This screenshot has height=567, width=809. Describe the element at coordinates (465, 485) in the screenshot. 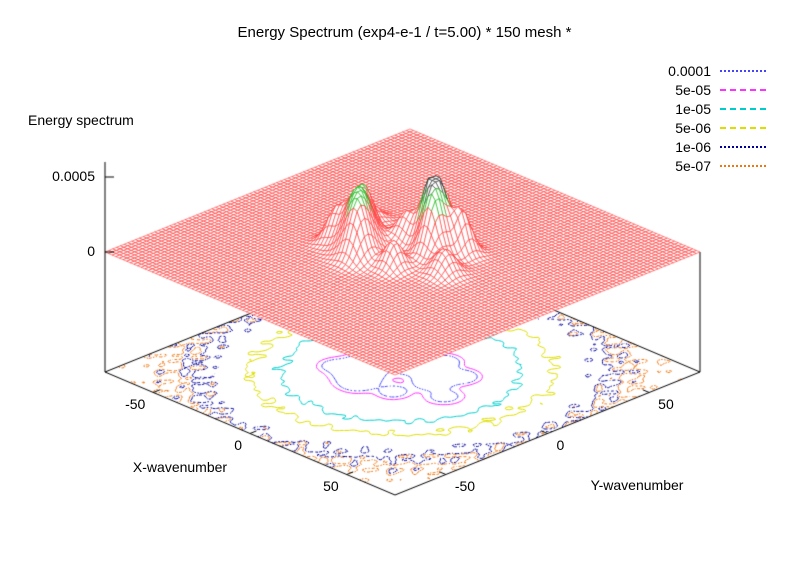

I see `y-tick-label: -50` at that location.